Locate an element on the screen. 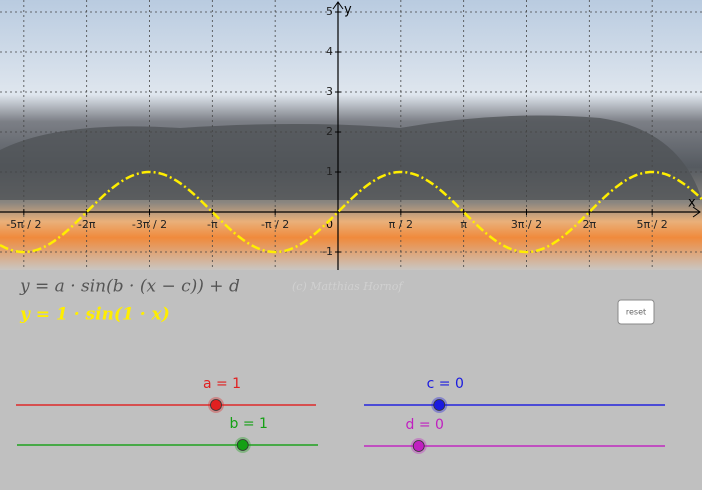  reset-button is located at coordinates (636, 312).